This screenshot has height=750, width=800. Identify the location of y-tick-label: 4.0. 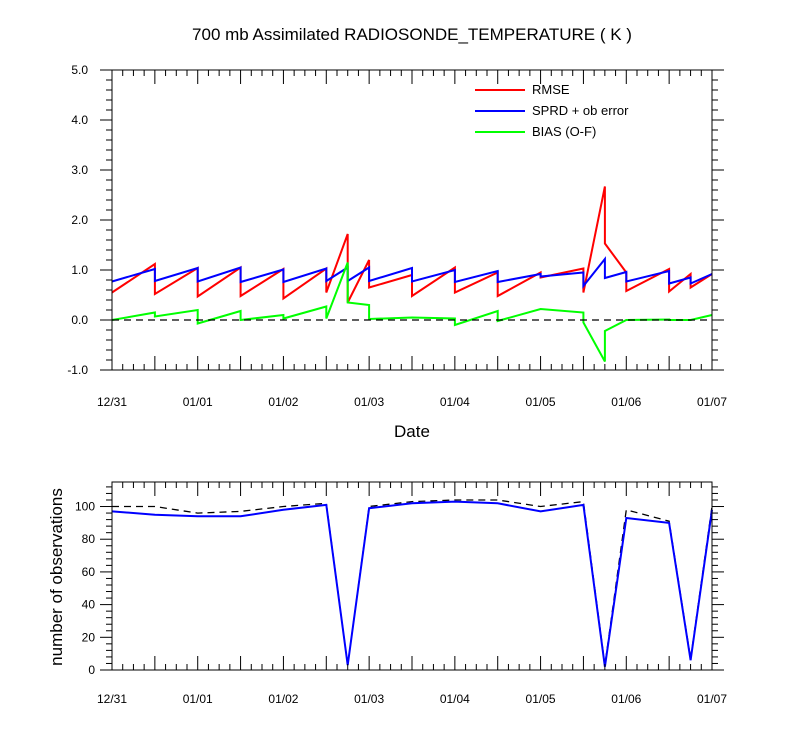
(79, 120).